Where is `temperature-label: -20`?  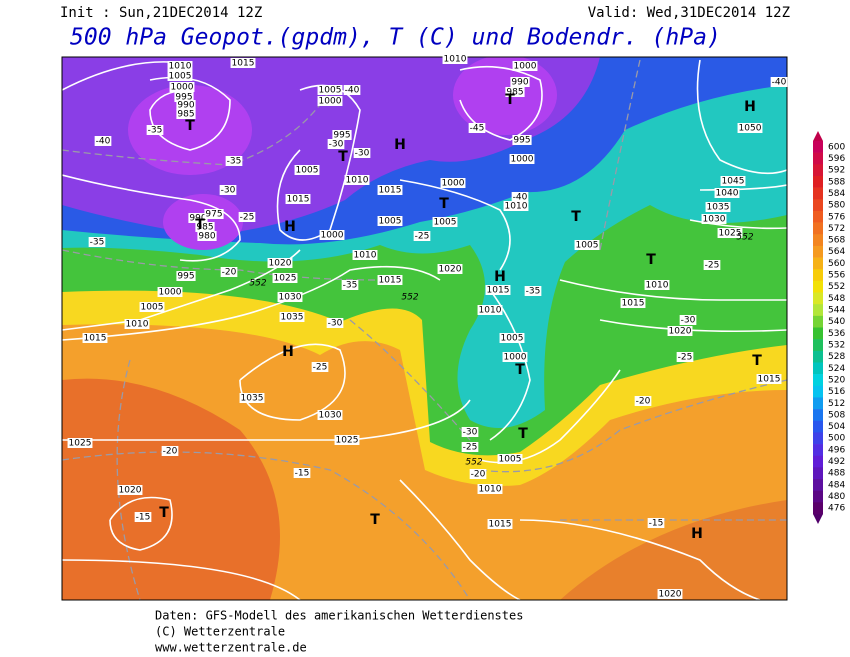
temperature-label: -20 is located at coordinates (170, 452).